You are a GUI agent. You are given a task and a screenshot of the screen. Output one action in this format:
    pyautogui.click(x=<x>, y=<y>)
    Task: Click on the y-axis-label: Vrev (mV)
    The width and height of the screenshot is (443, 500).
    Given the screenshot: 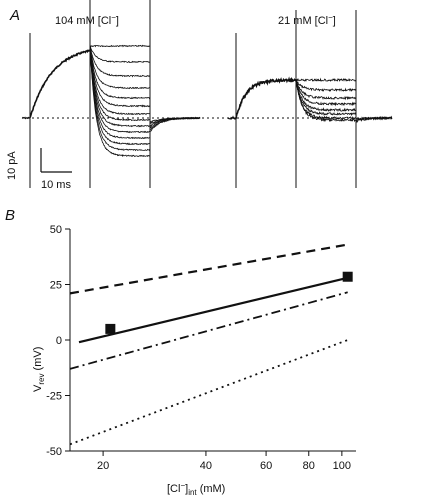 What is the action you would take?
    pyautogui.click(x=39, y=369)
    